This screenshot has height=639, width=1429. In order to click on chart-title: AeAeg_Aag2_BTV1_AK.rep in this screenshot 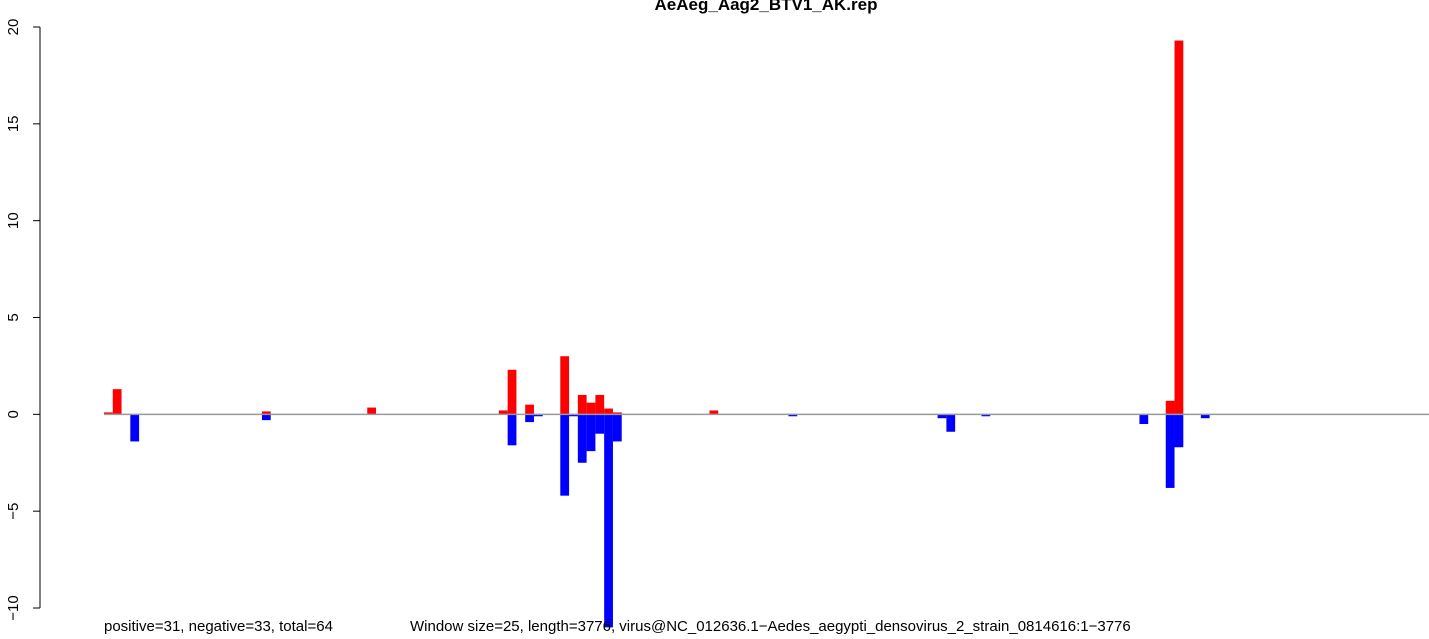, I will do `click(766, 7)`.